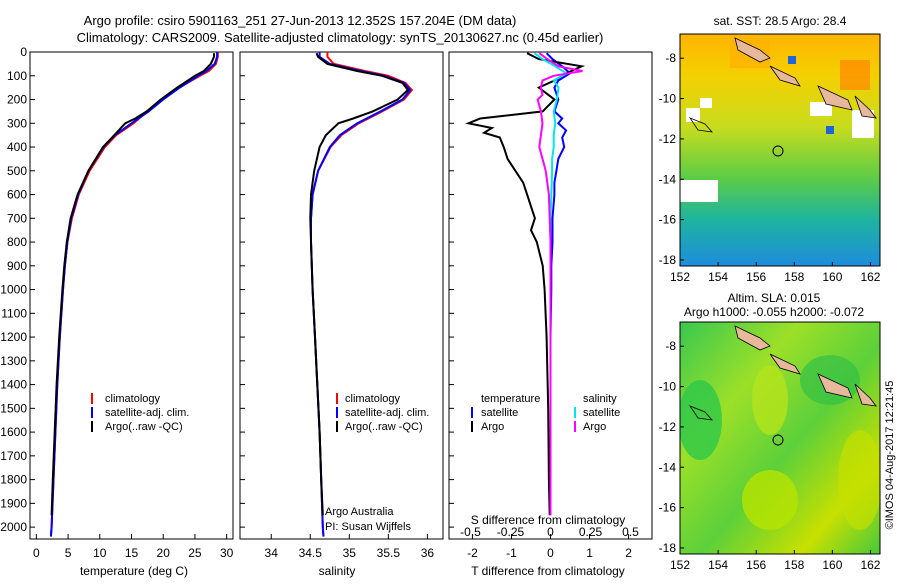 This screenshot has width=900, height=585. I want to click on s-difference-xlabel: S difference from climatology, so click(548, 520).